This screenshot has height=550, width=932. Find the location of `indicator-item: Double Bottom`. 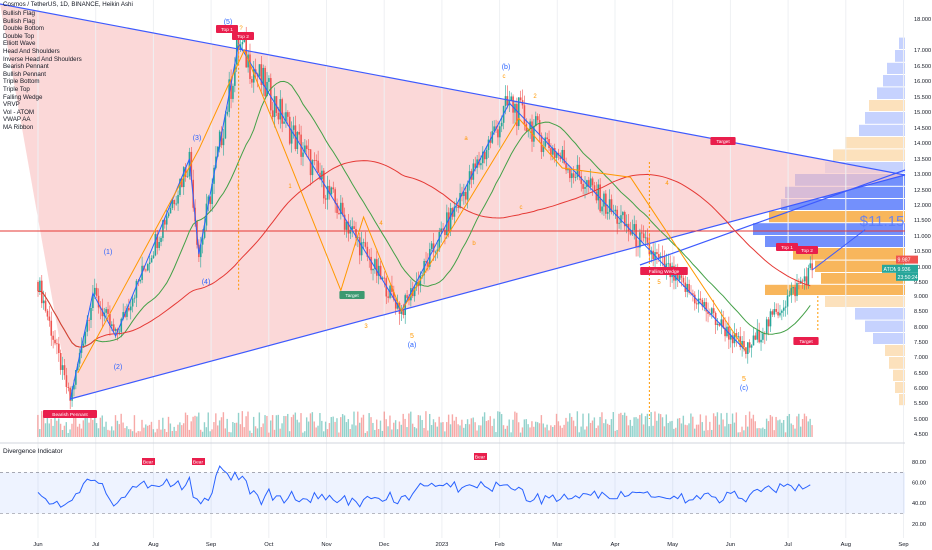

indicator-item: Double Bottom is located at coordinates (23, 29).